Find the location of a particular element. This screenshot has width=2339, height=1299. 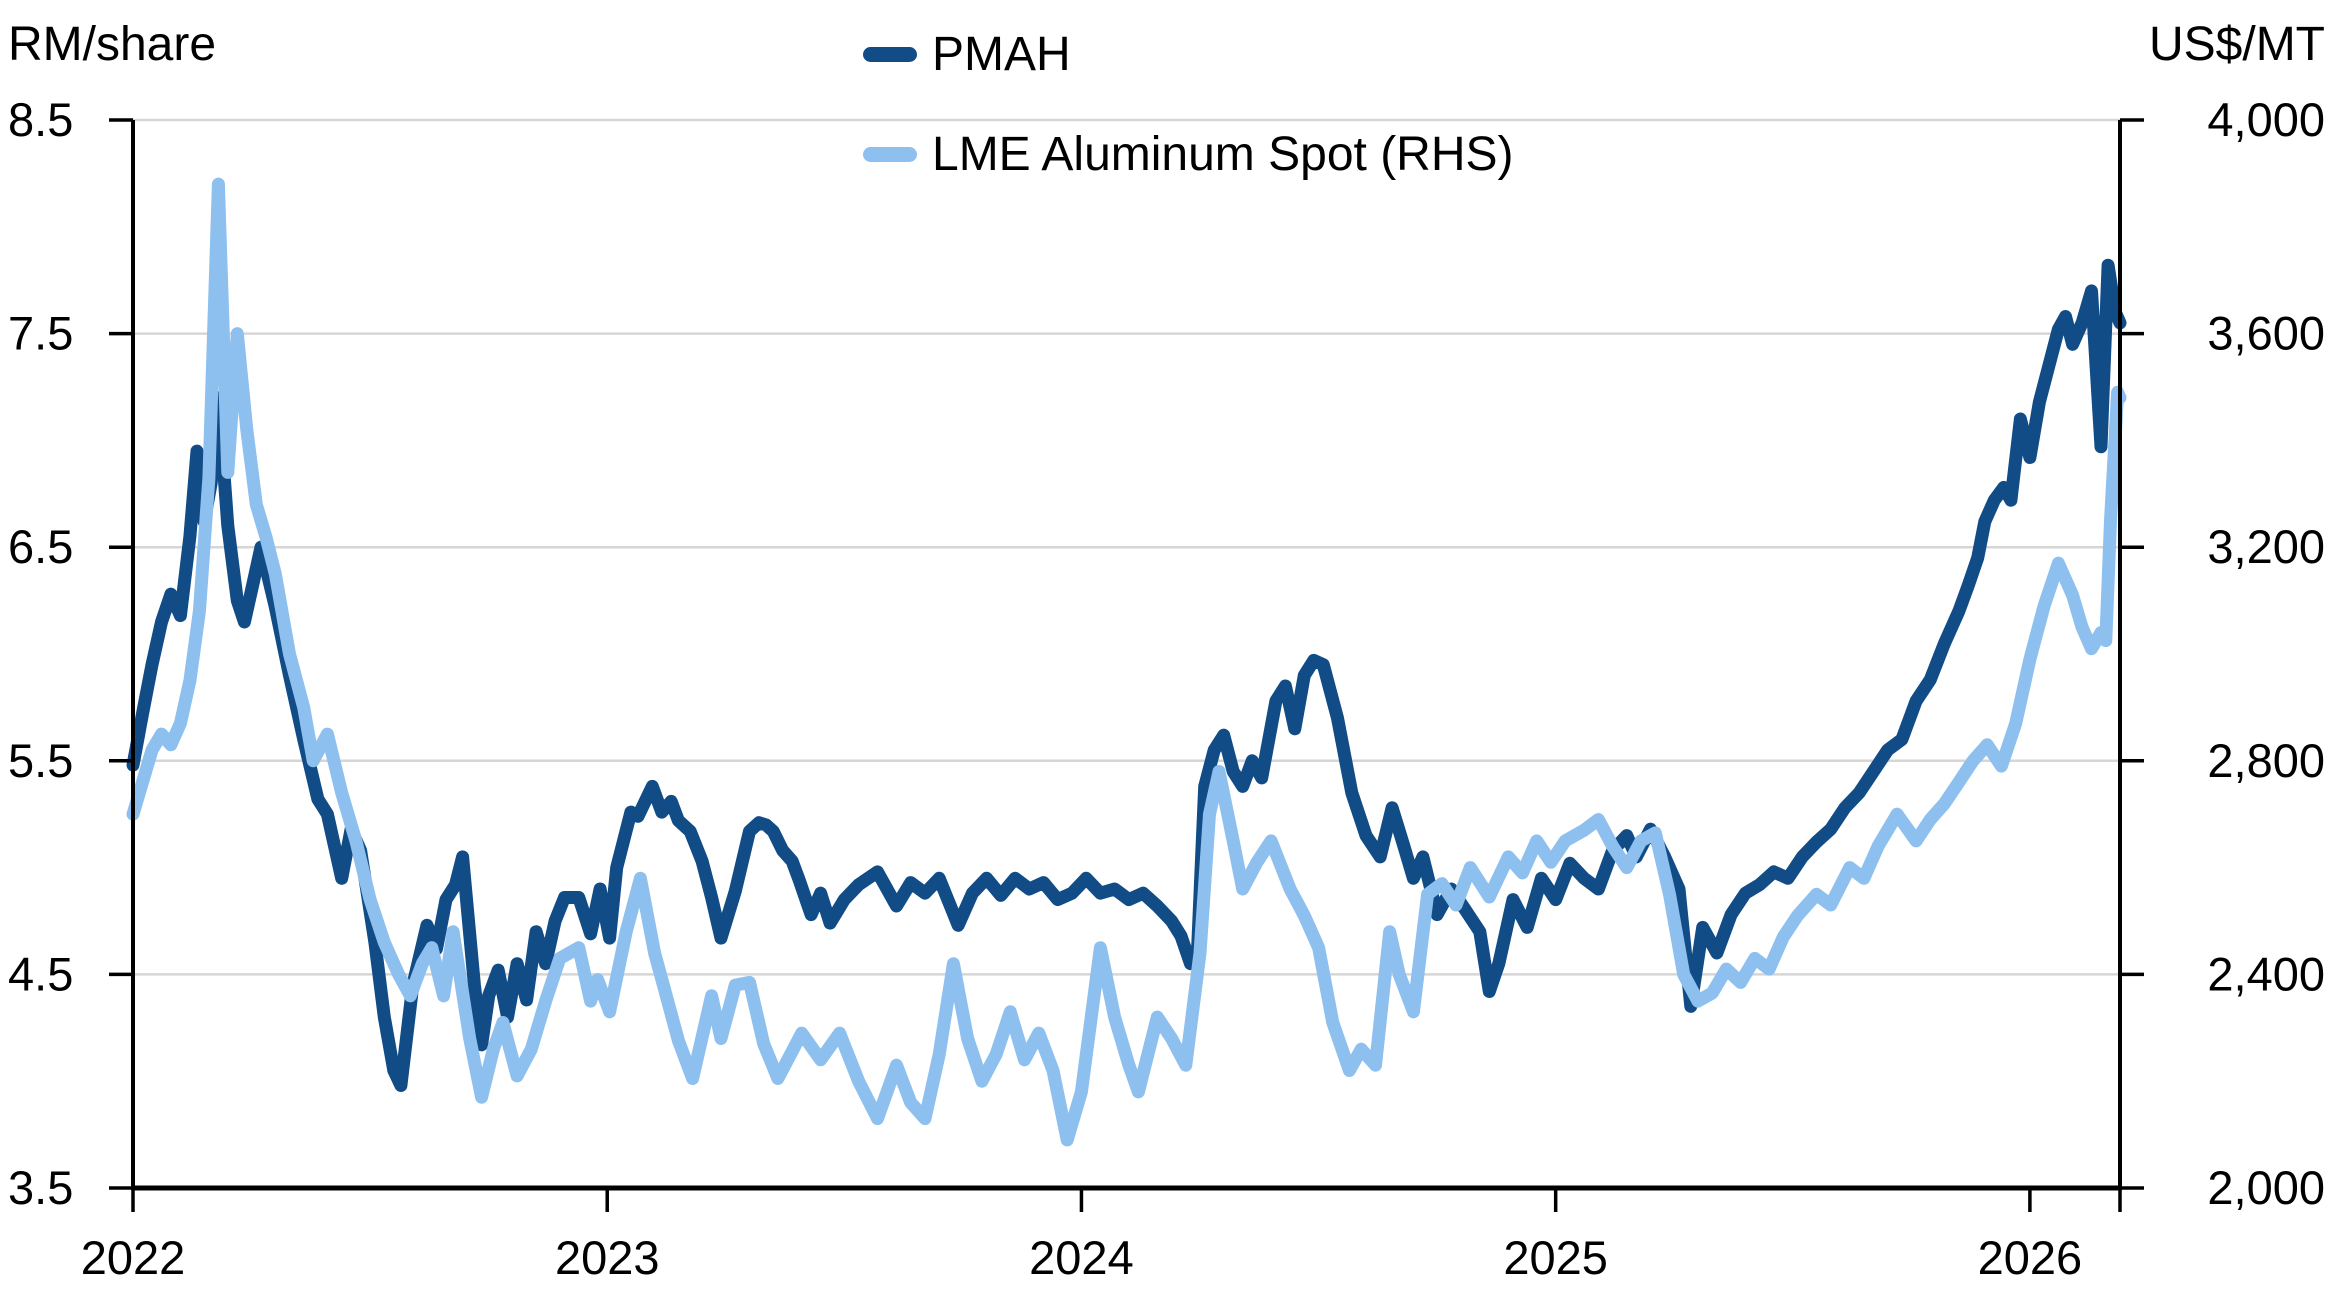

left-axis-tick-label: 5.5 is located at coordinates (40, 760).